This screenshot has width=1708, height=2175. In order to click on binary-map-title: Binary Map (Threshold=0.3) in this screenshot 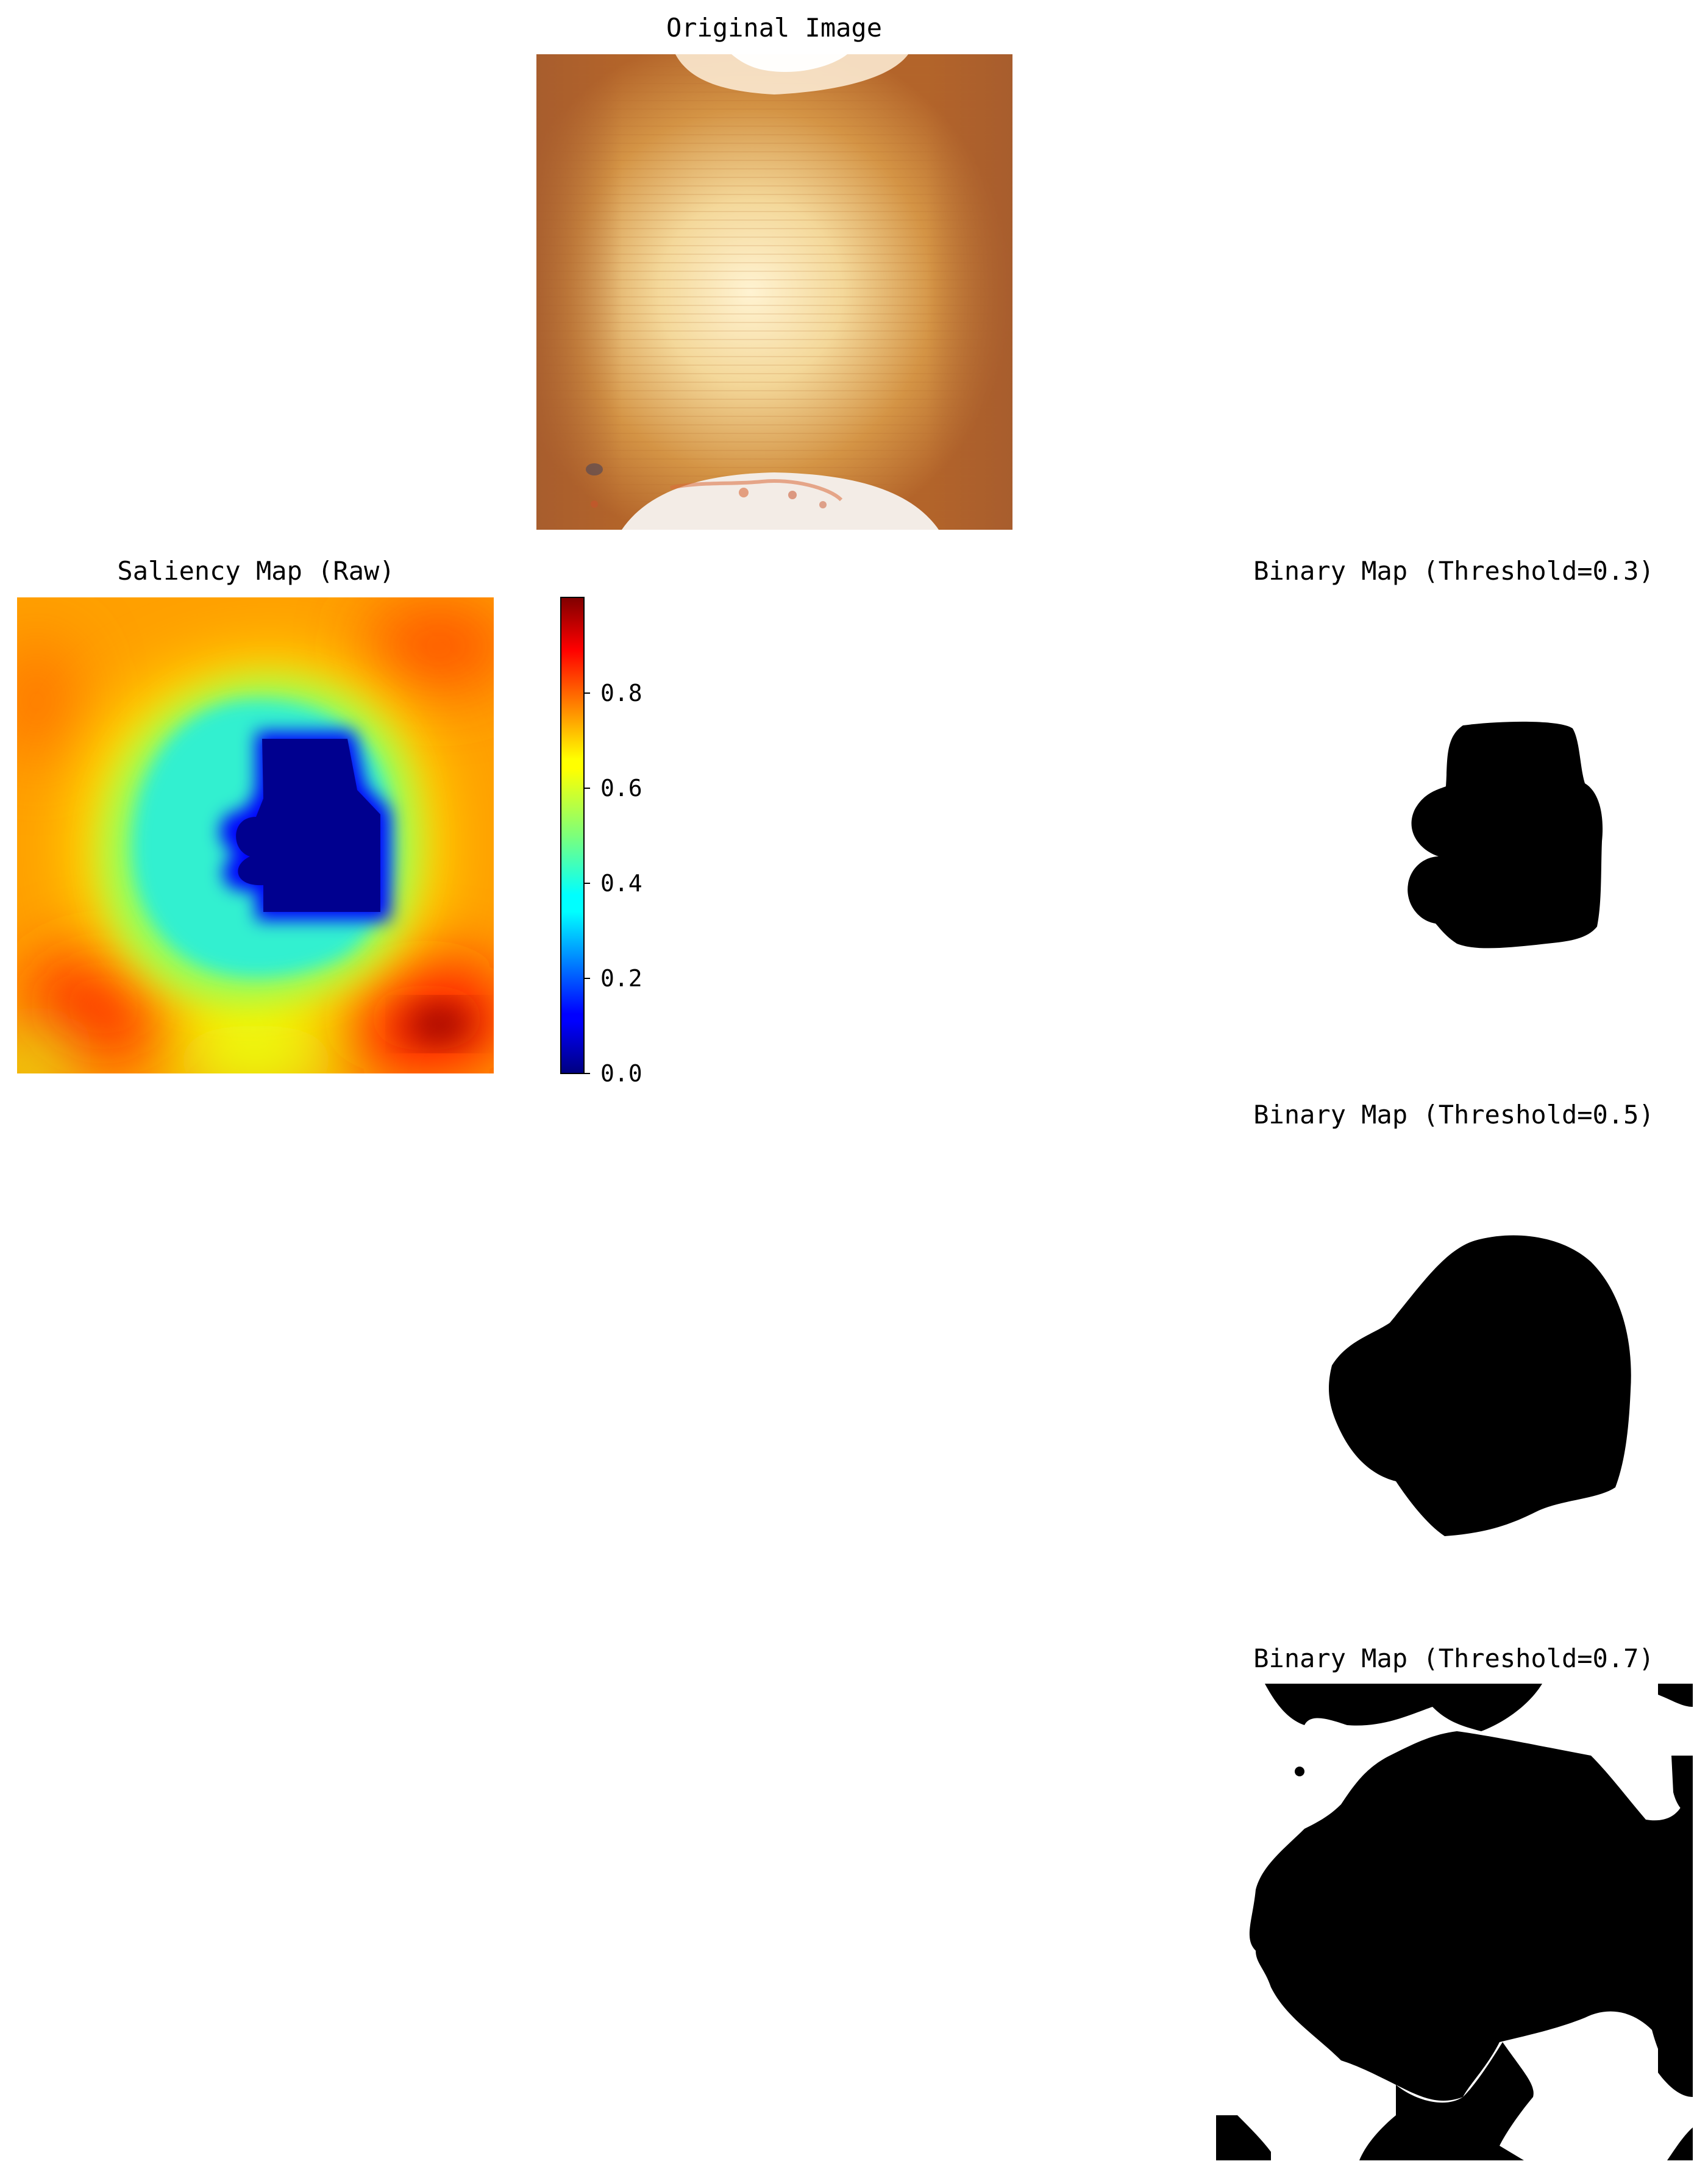, I will do `click(1453, 571)`.